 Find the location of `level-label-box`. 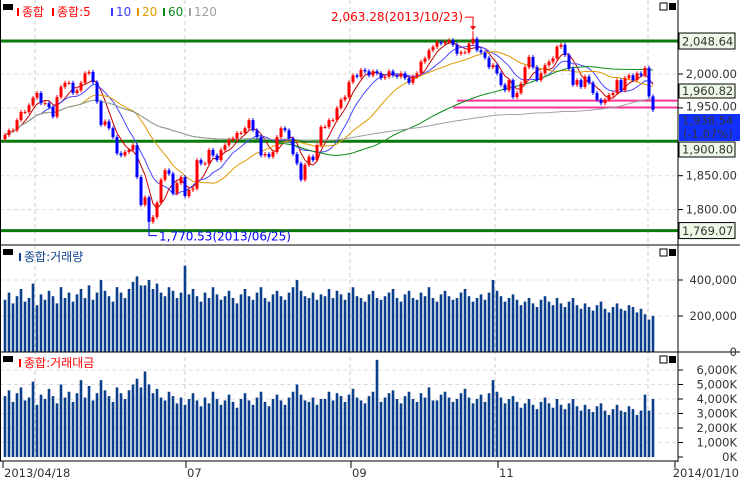

level-label-box is located at coordinates (707, 149).